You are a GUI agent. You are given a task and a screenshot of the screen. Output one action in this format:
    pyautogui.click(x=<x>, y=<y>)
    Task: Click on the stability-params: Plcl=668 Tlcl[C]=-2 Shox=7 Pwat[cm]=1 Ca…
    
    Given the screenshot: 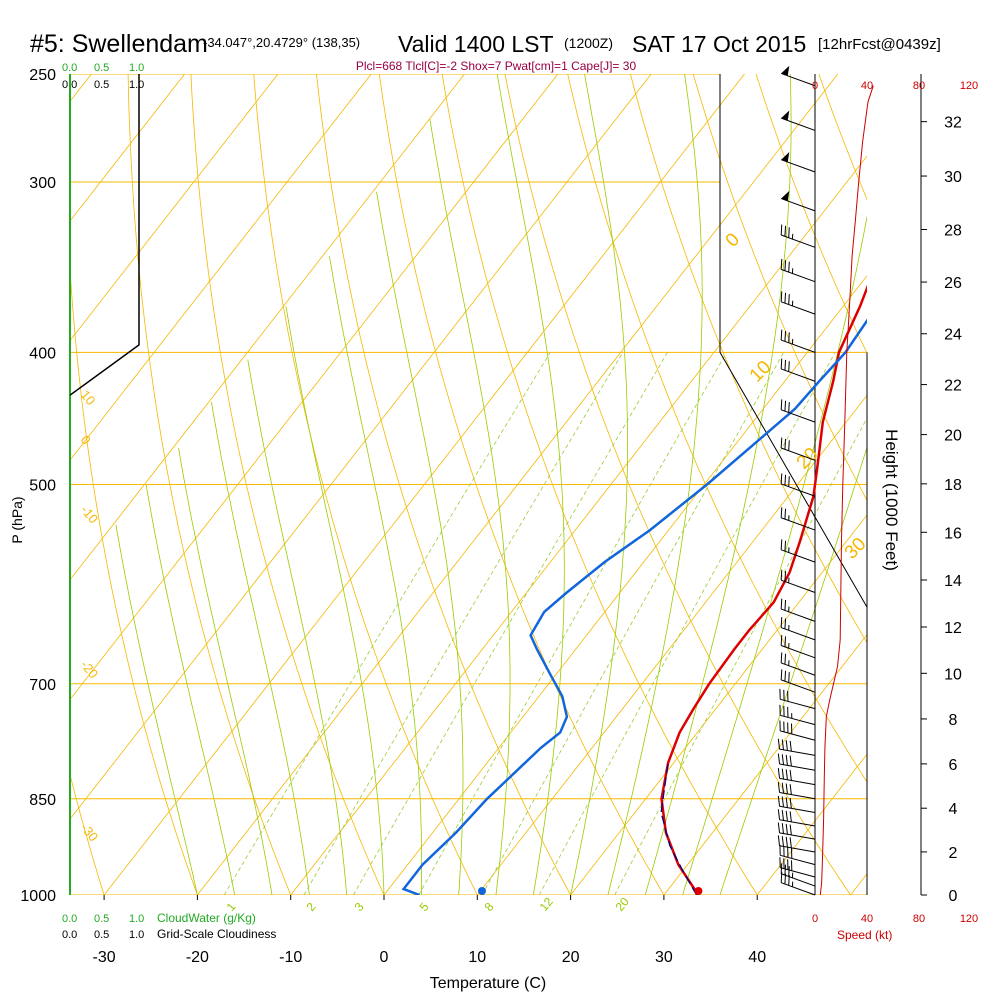 What is the action you would take?
    pyautogui.click(x=496, y=66)
    